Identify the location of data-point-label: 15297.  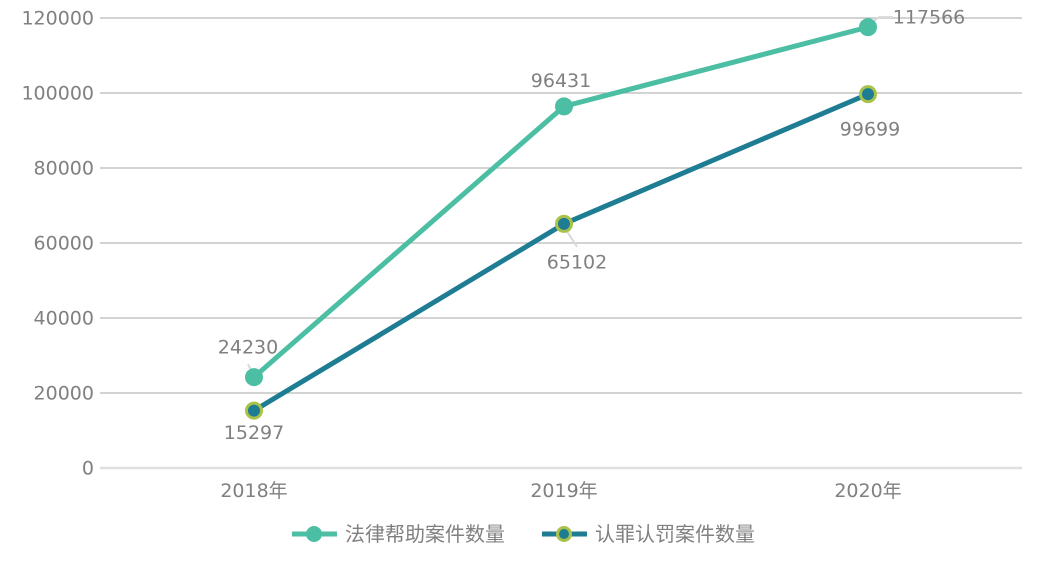
(254, 433).